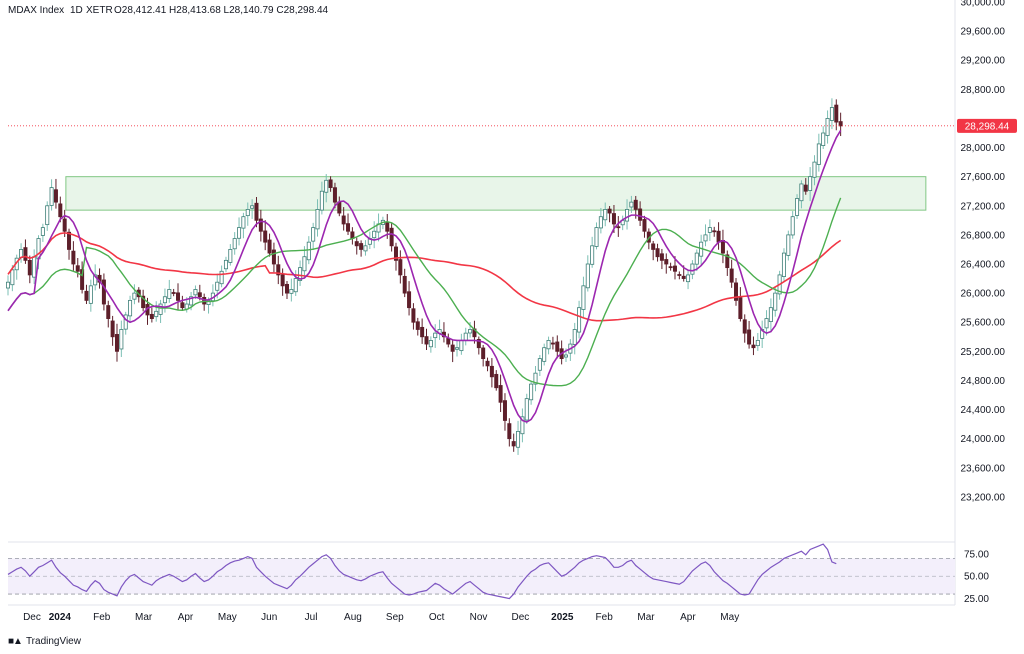  Describe the element at coordinates (76, 10) in the screenshot. I see `interval-label: 1D` at that location.